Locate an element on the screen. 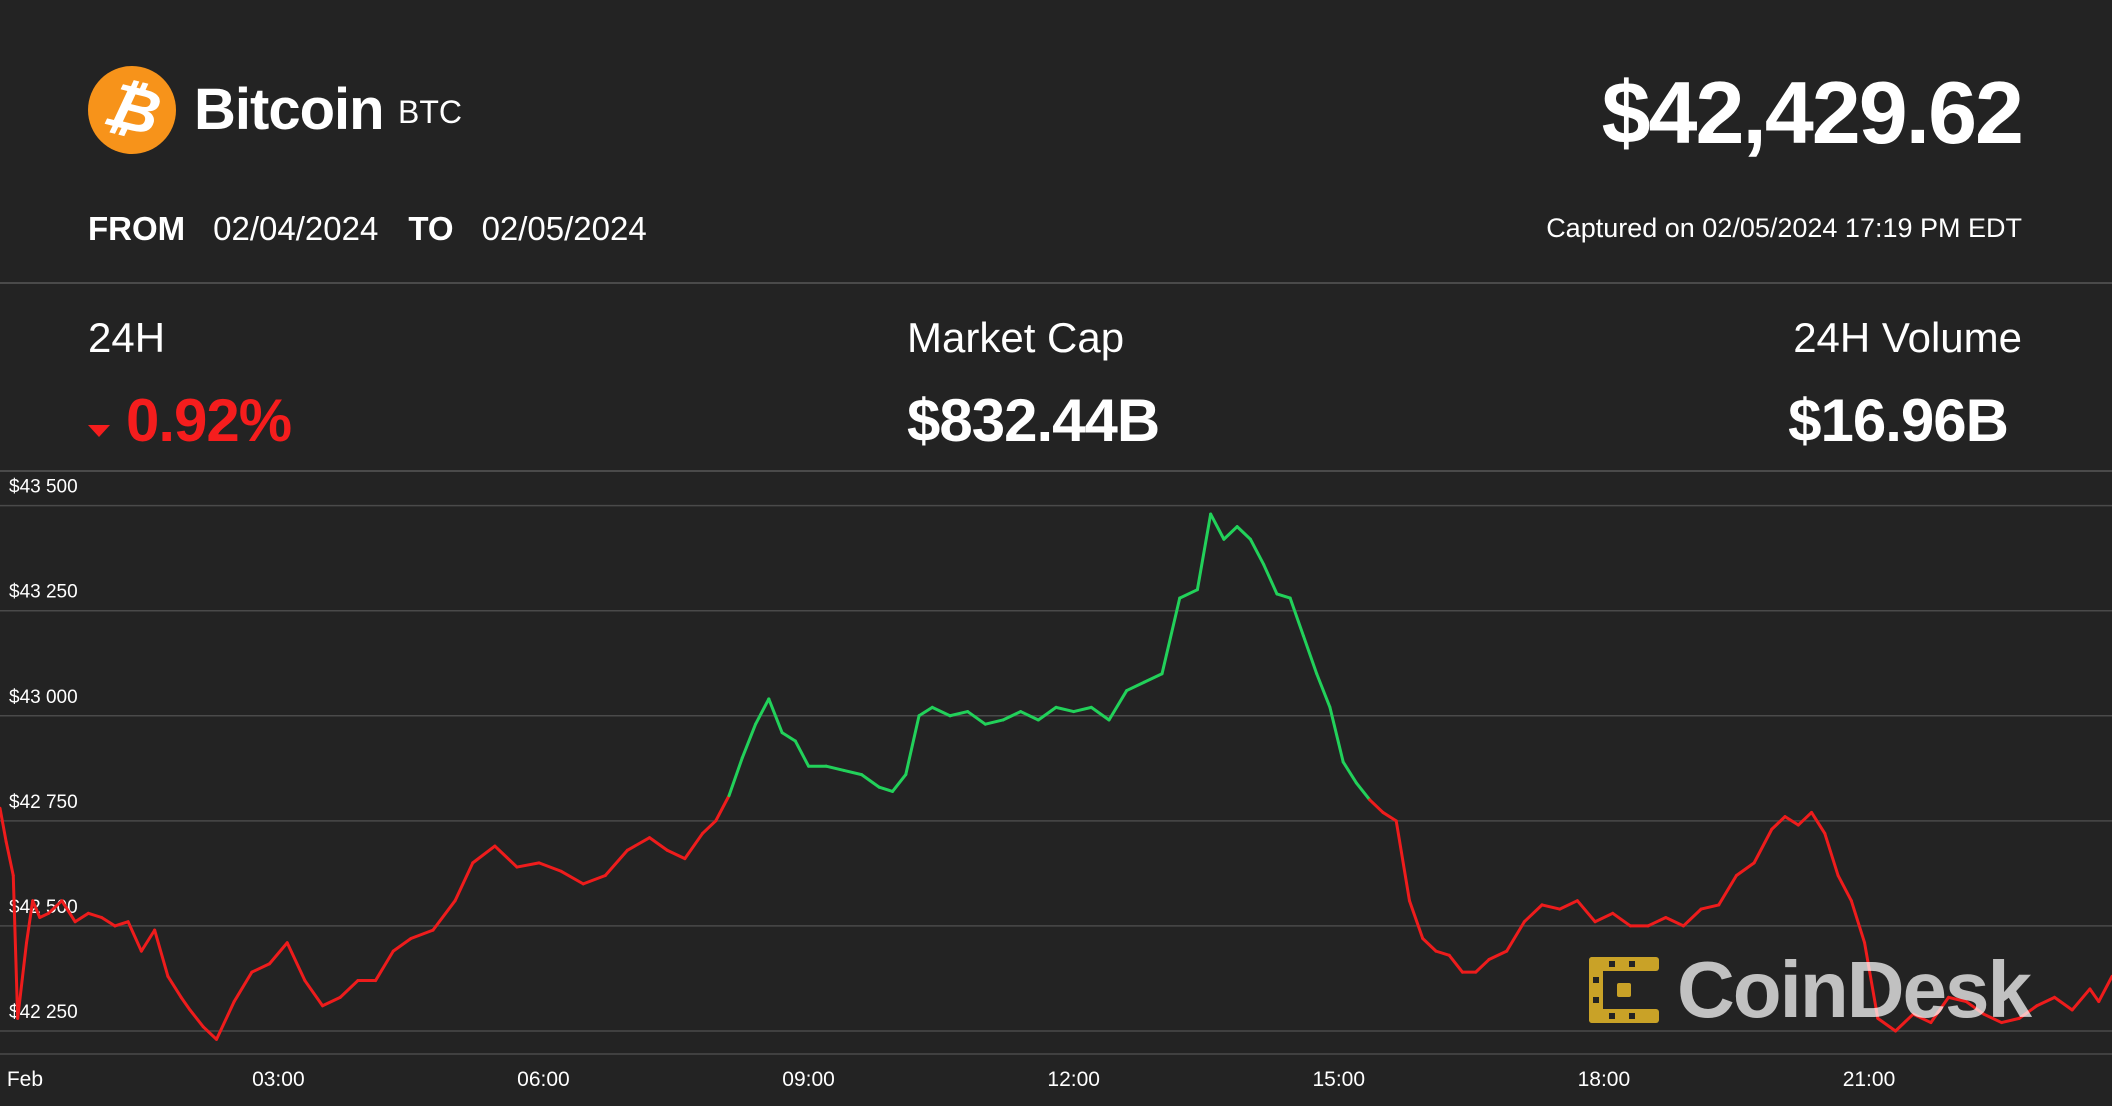 Image resolution: width=2112 pixels, height=1106 pixels. to-label: TO is located at coordinates (431, 228).